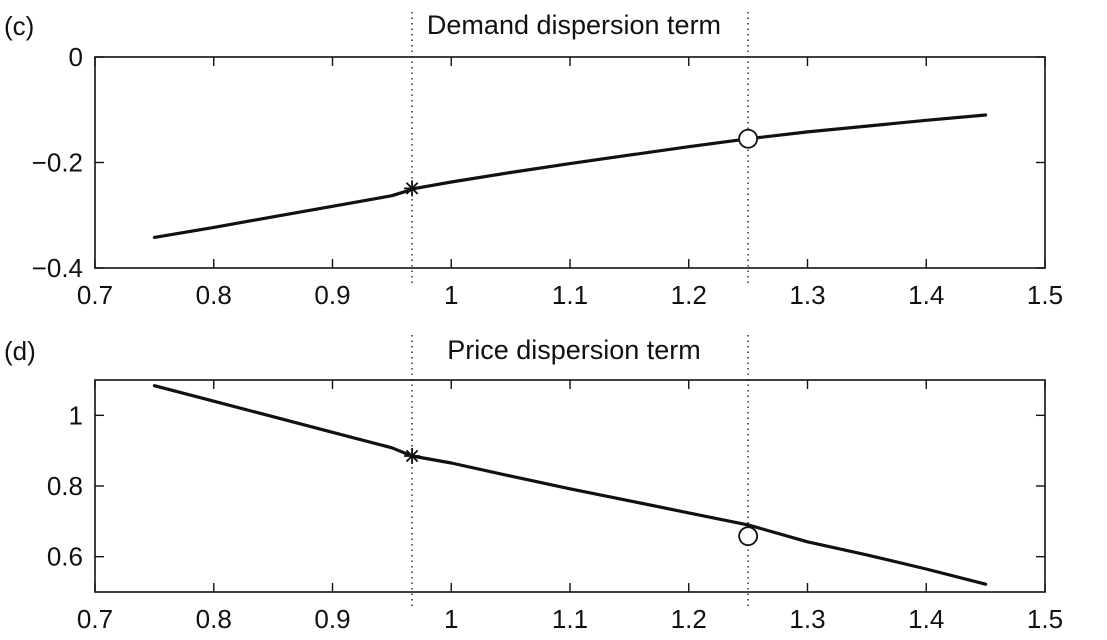 This screenshot has width=1107, height=640. I want to click on y-tick-label-c: 0, so click(76, 57).